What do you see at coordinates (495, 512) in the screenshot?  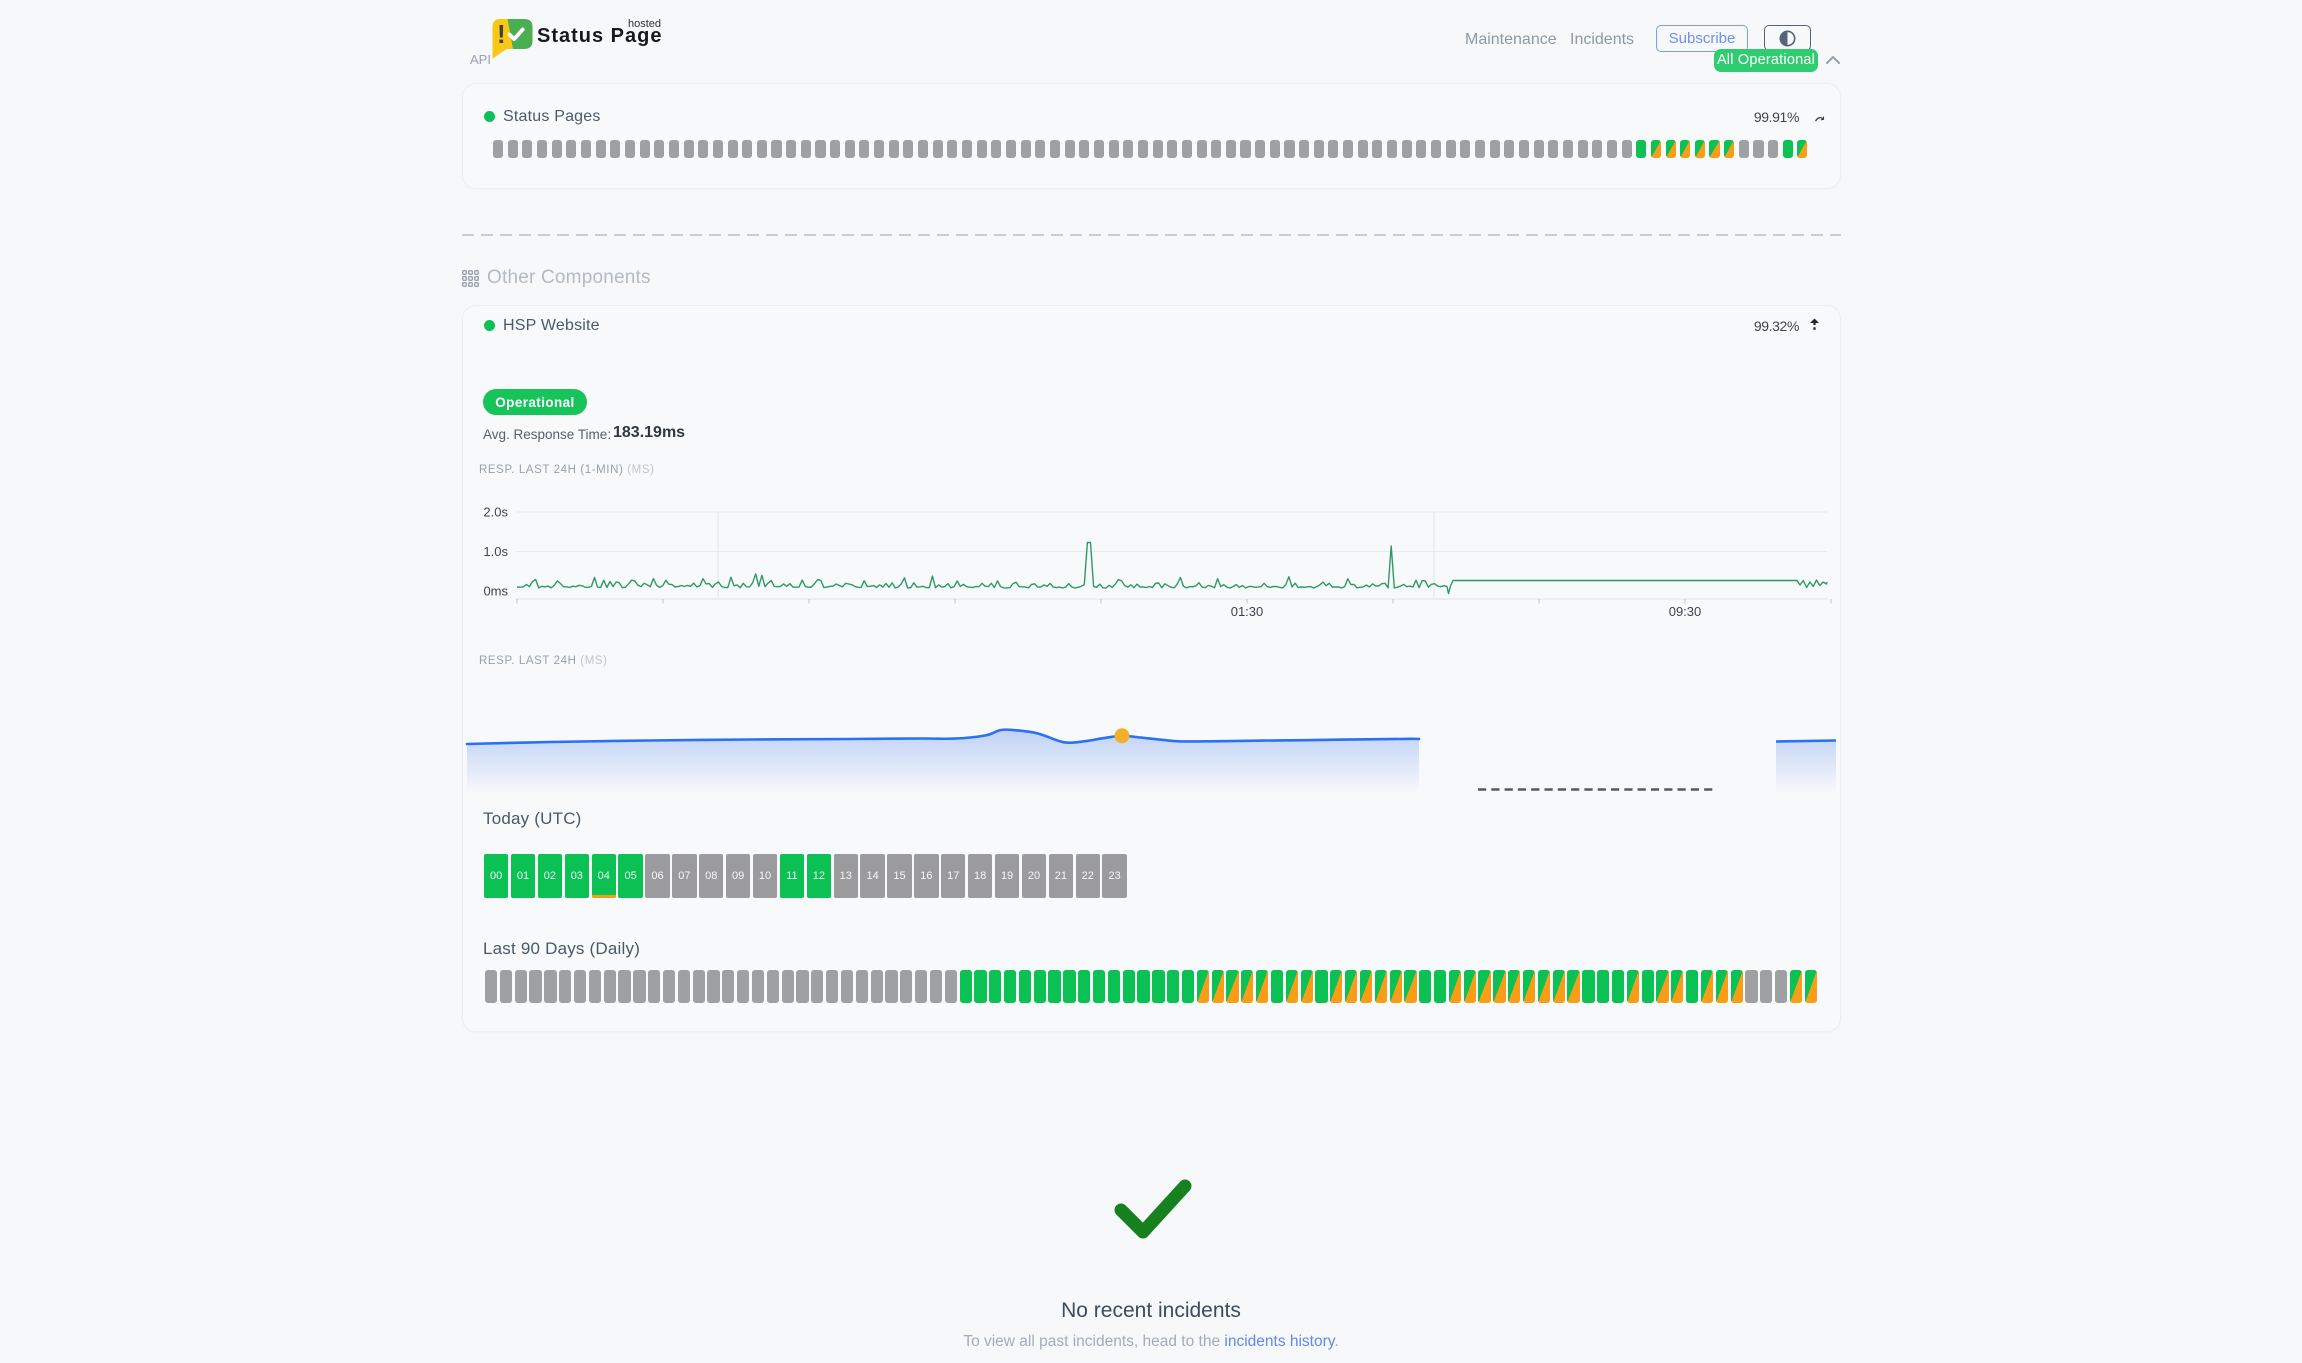 I see `svg-text: 2.0s` at bounding box center [495, 512].